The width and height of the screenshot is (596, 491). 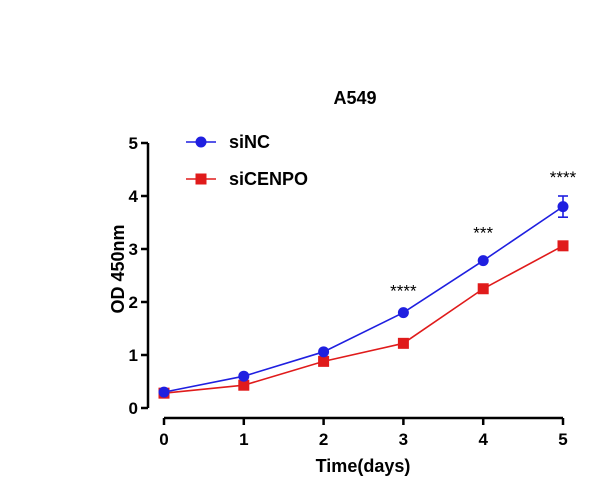 I want to click on y-tick-label: 4, so click(x=134, y=196).